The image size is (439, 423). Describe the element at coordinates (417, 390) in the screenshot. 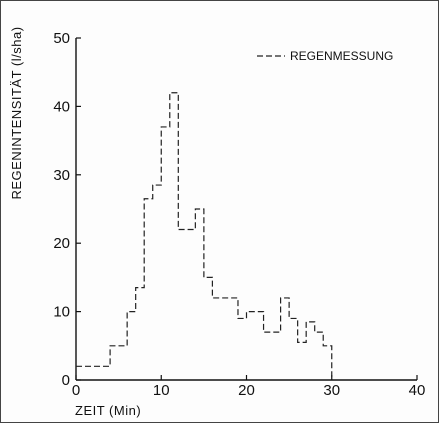

I see `x-tick-label: 40` at that location.